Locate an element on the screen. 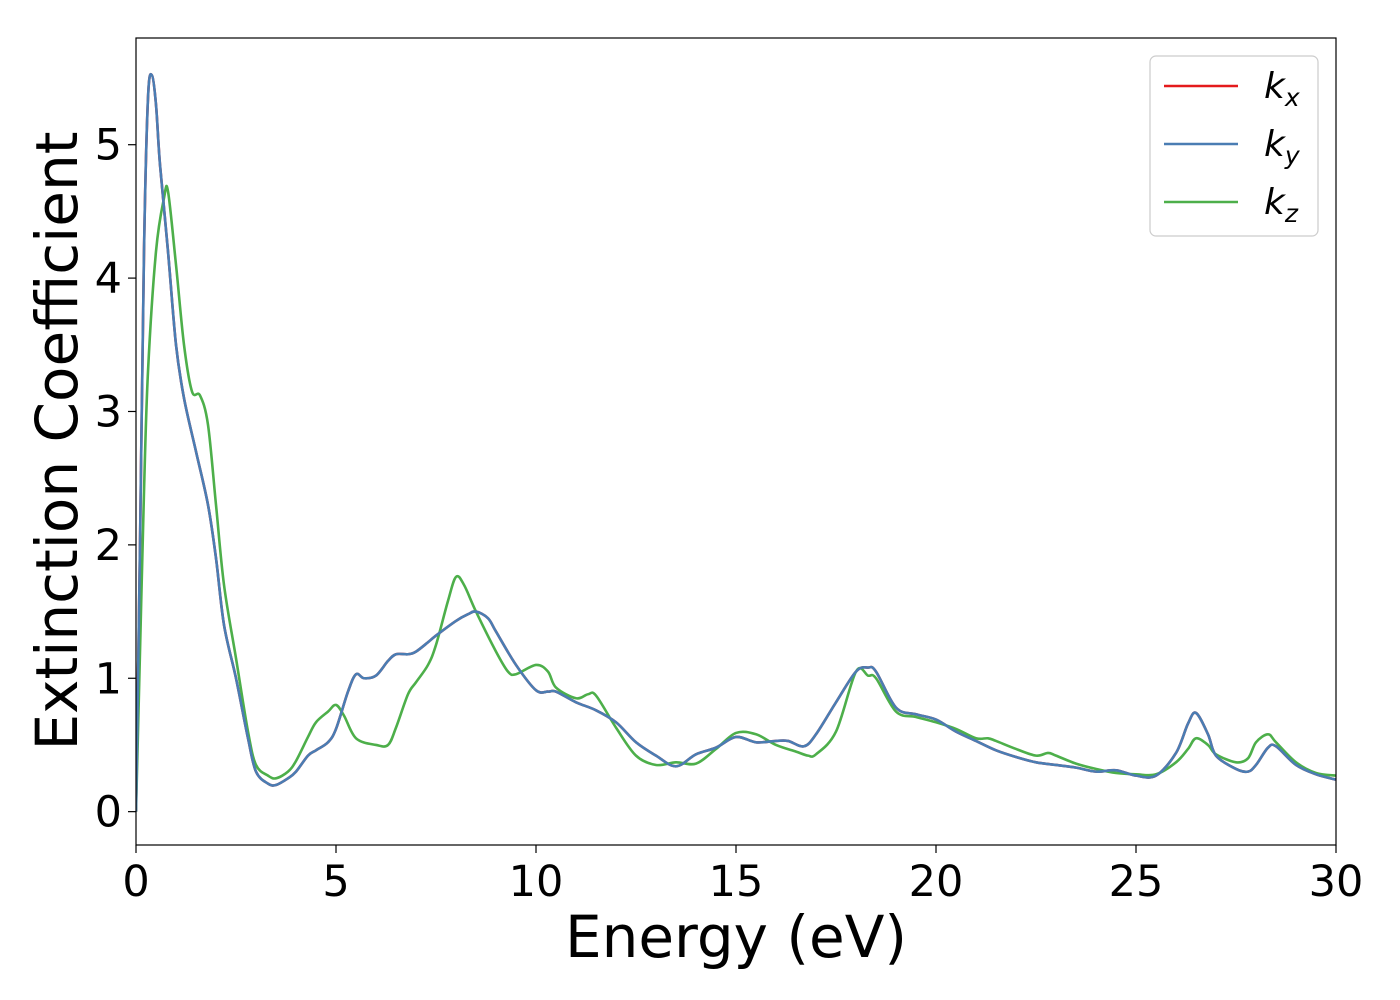 Image resolution: width=1400 pixels, height=1000 pixels. y-tick-label: 3 is located at coordinates (108, 412).